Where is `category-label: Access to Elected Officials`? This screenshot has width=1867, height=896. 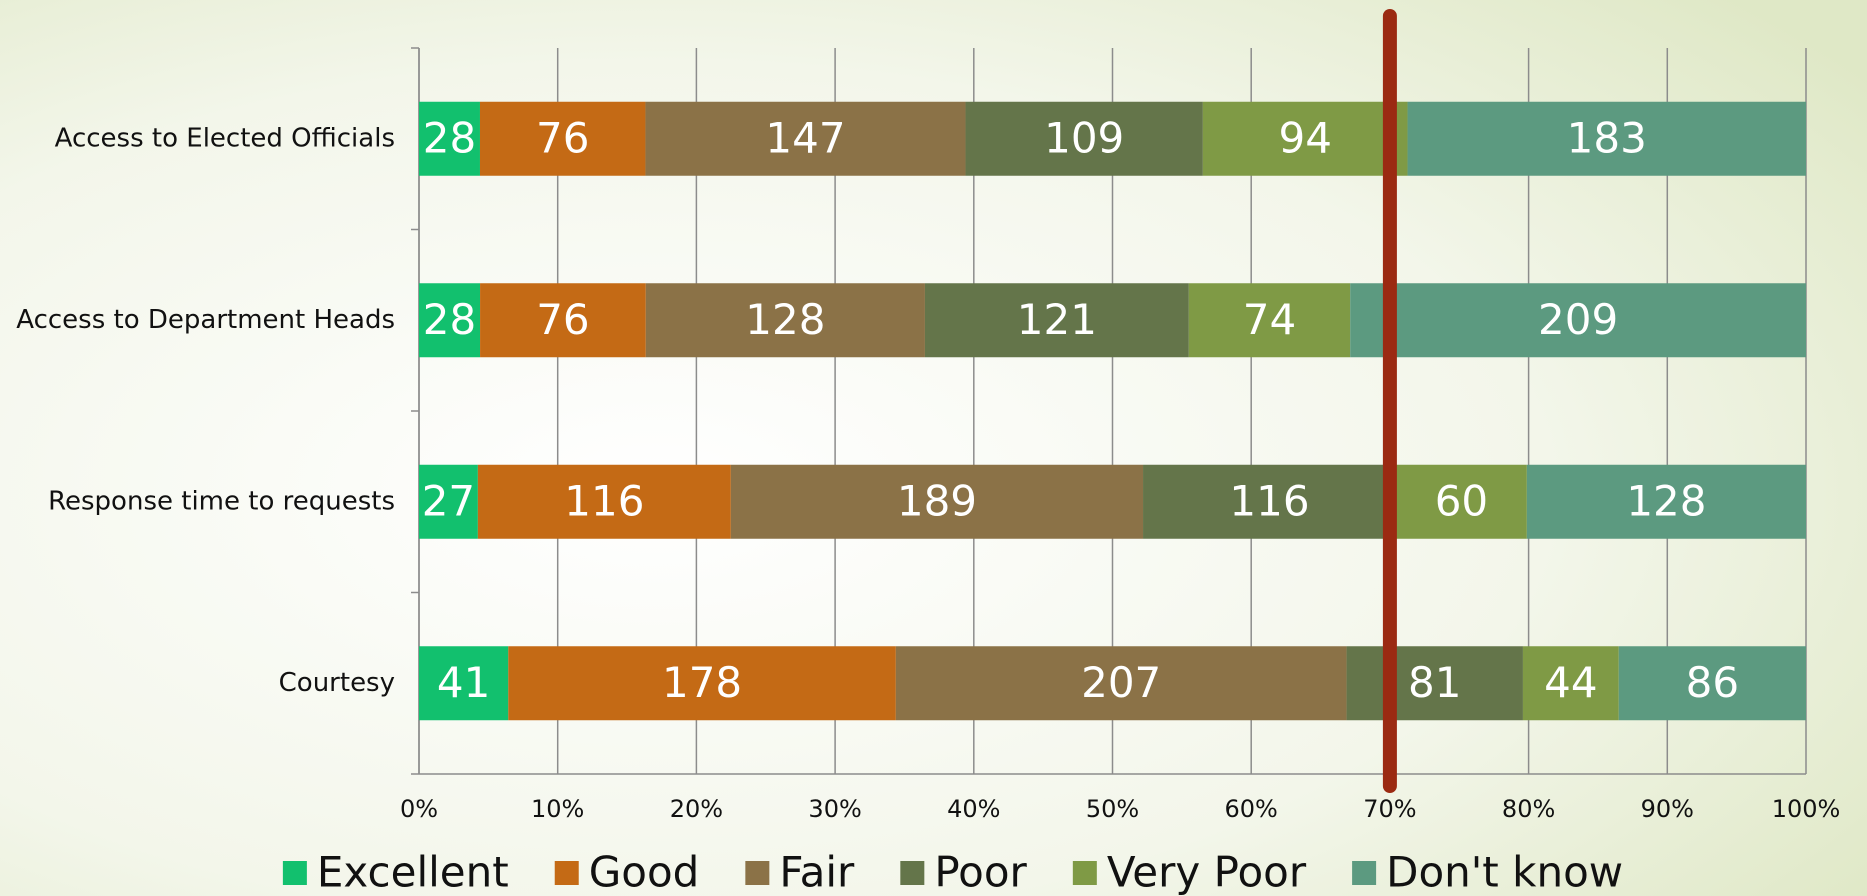
category-label: Access to Elected Officials is located at coordinates (225, 138).